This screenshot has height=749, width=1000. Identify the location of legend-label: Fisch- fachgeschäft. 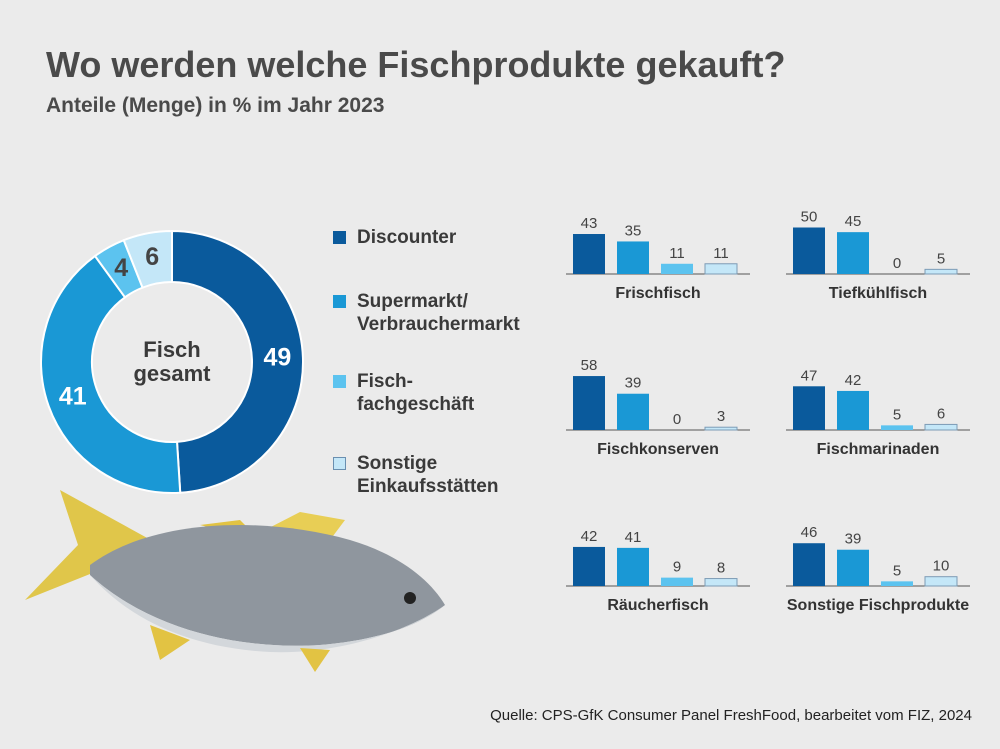
(416, 393).